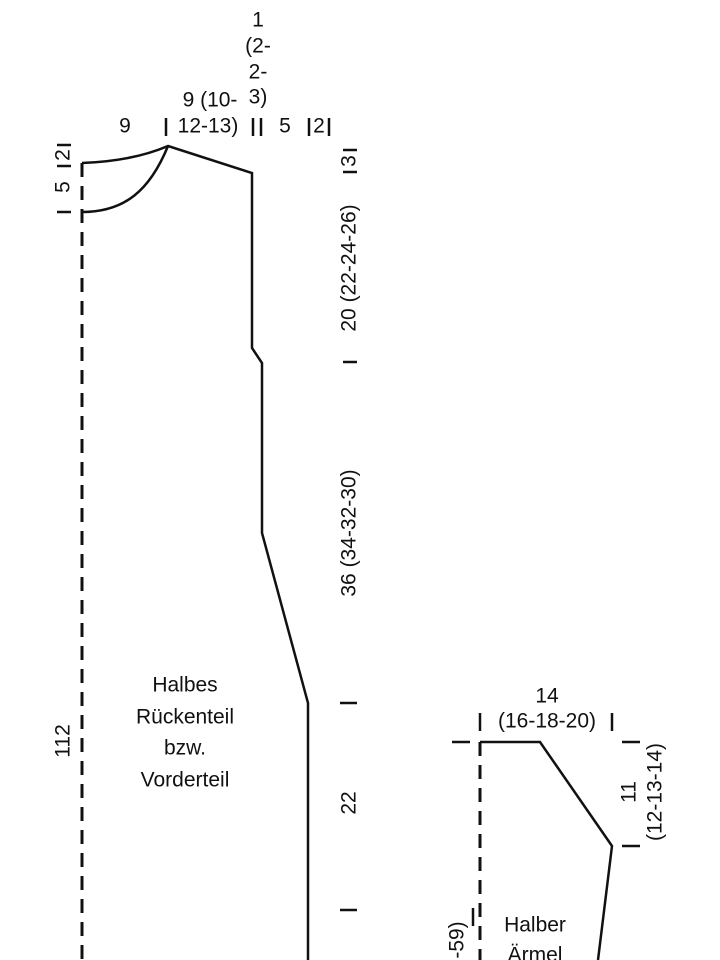 Image resolution: width=720 pixels, height=960 pixels. Describe the element at coordinates (125, 126) in the screenshot. I see `dimension: 9` at that location.